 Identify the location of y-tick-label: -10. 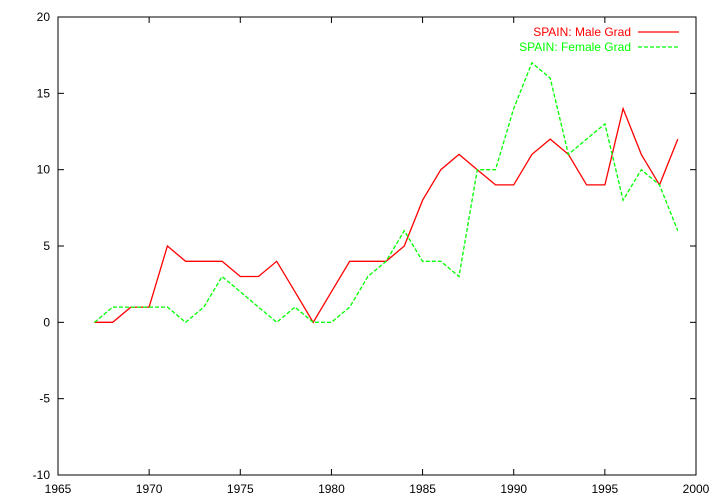
(42, 475).